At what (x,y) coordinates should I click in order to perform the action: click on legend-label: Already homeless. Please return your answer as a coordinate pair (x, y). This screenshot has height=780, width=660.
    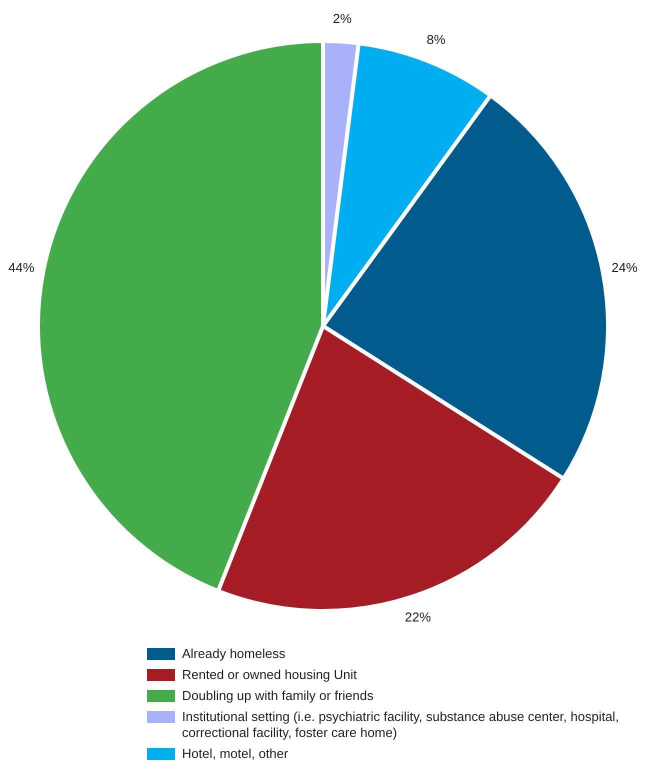
    Looking at the image, I should click on (234, 654).